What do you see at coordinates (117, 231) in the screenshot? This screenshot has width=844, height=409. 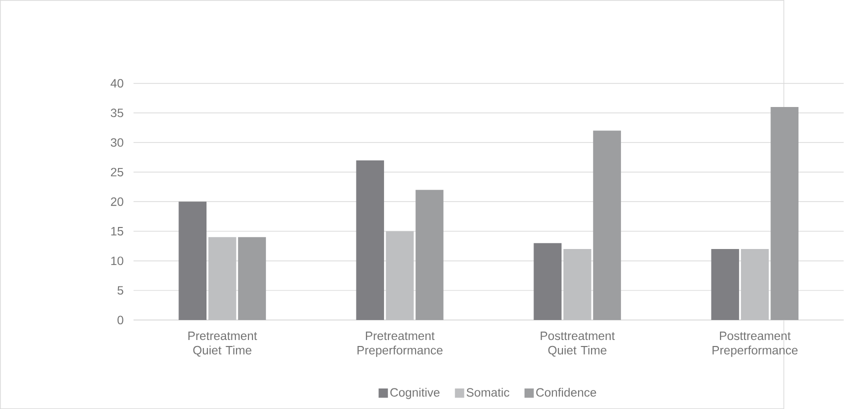 I see `y-tick-label: 15` at bounding box center [117, 231].